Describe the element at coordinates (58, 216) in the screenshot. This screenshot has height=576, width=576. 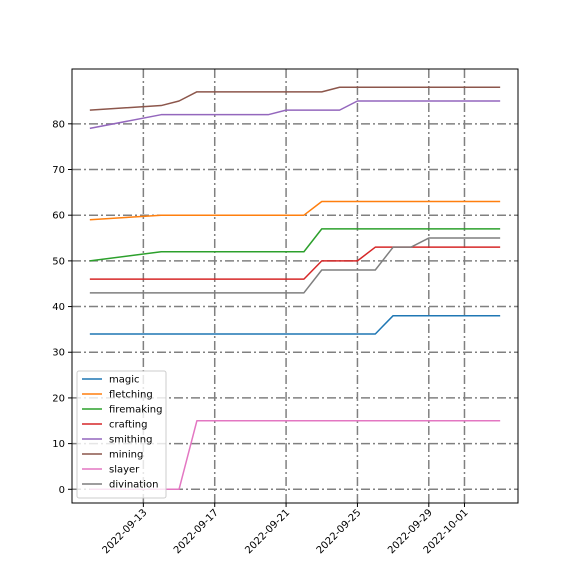
I see `y-tick-label: 60` at that location.